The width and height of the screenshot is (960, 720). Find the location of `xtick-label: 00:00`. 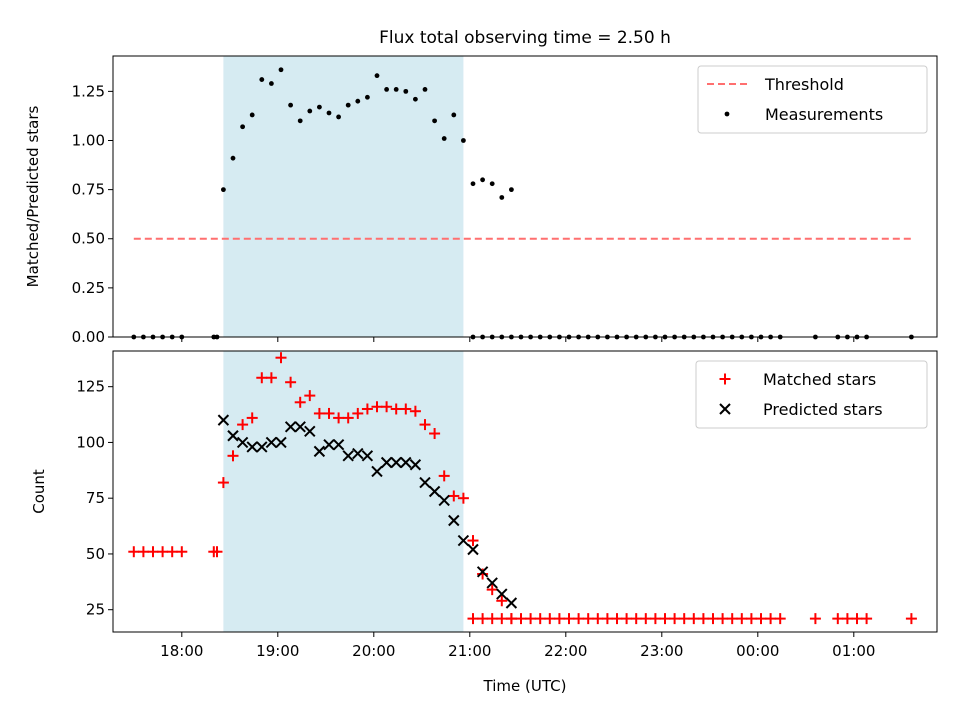

xtick-label: 00:00 is located at coordinates (757, 651).